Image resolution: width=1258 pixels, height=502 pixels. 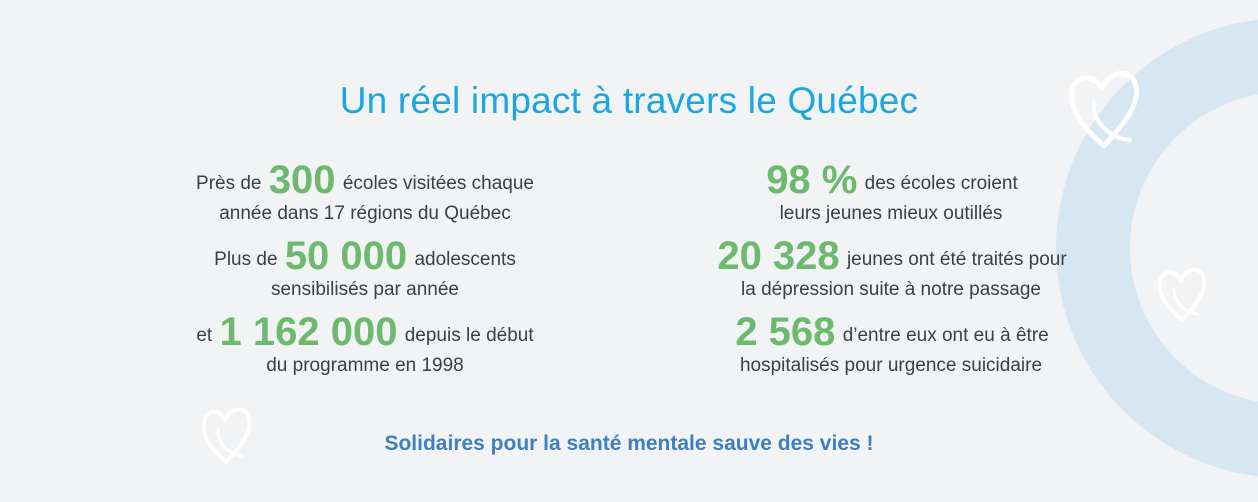 I want to click on stat-line-2: du programme en 1998, so click(x=365, y=365).